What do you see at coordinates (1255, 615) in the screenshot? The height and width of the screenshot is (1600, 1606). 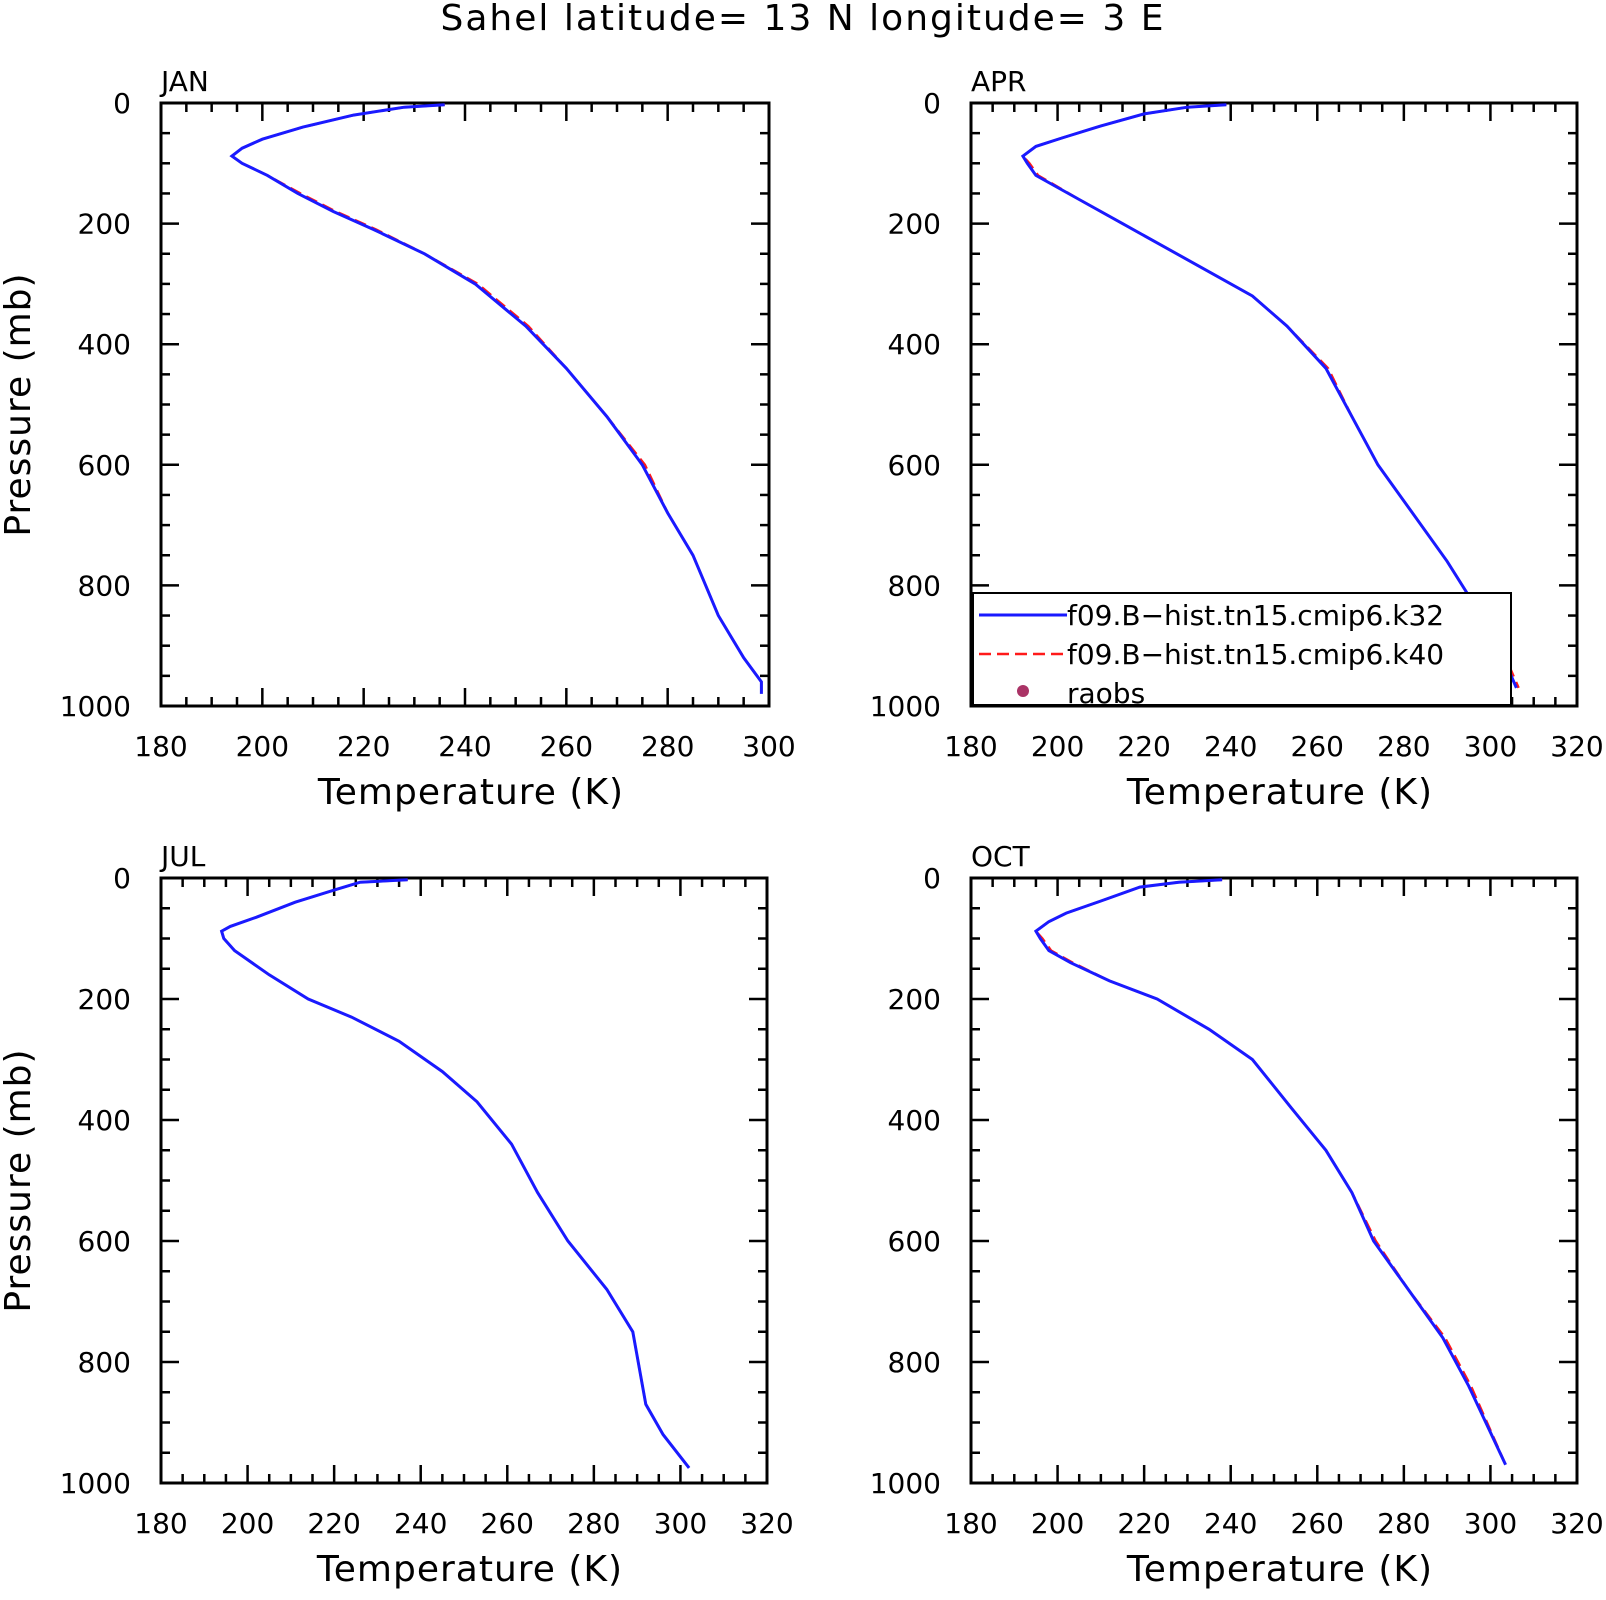 I see `legend-label: f09.B−hist.tn15.cmip6.k32` at bounding box center [1255, 615].